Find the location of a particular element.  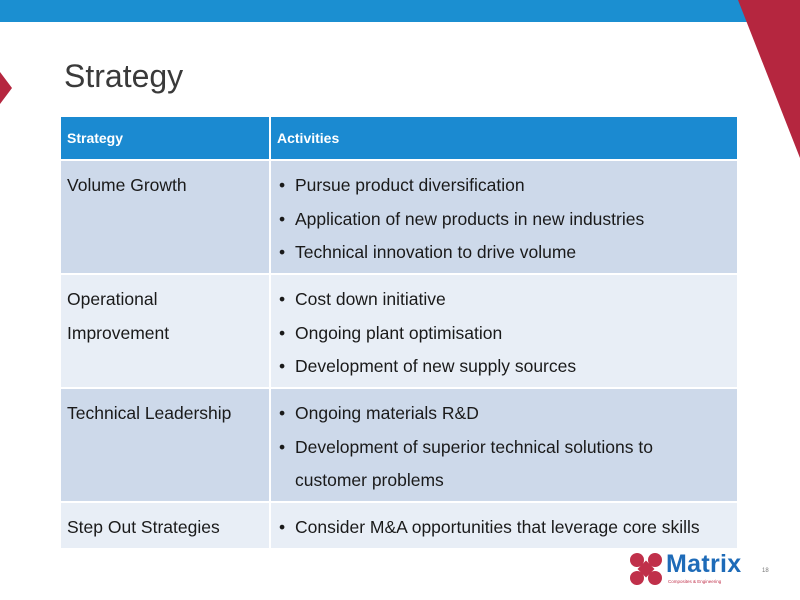

header-activities: Activities is located at coordinates (503, 138).